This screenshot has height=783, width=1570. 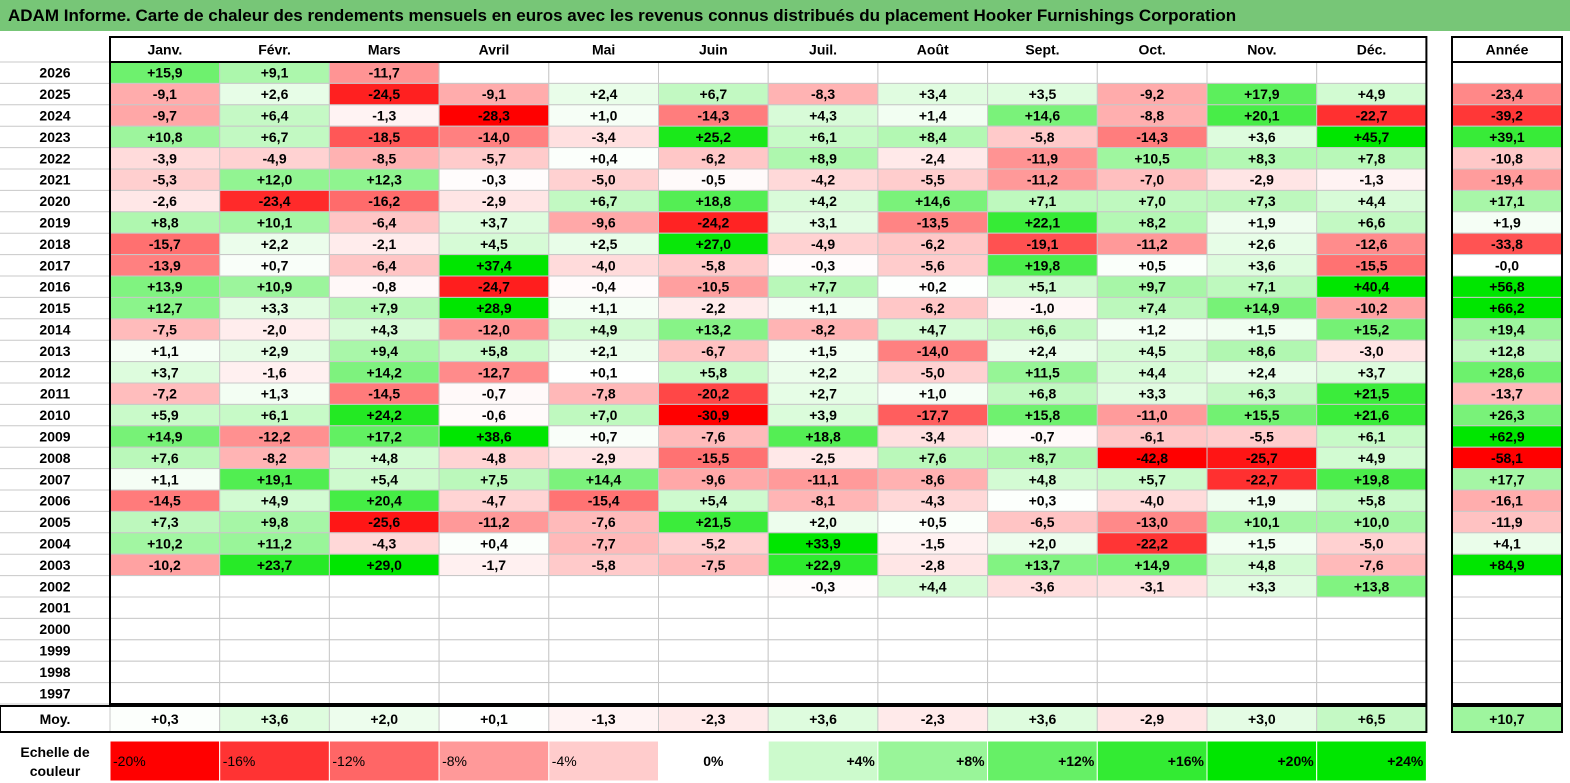 I want to click on annual-value: -58,1, so click(x=1507, y=458).